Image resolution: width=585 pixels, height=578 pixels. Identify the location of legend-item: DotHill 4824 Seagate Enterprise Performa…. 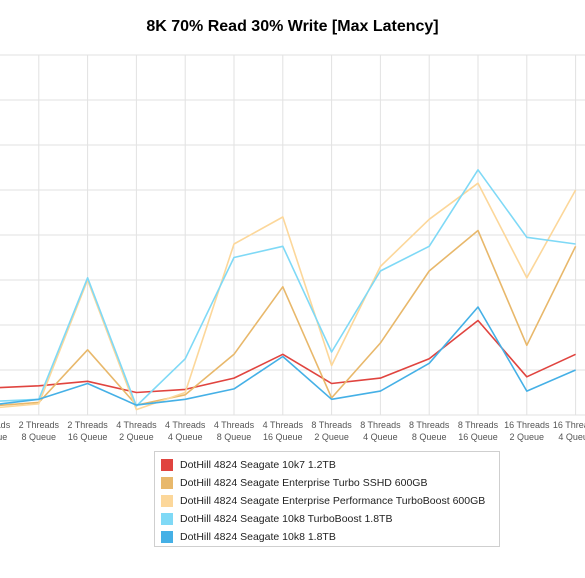
(327, 501).